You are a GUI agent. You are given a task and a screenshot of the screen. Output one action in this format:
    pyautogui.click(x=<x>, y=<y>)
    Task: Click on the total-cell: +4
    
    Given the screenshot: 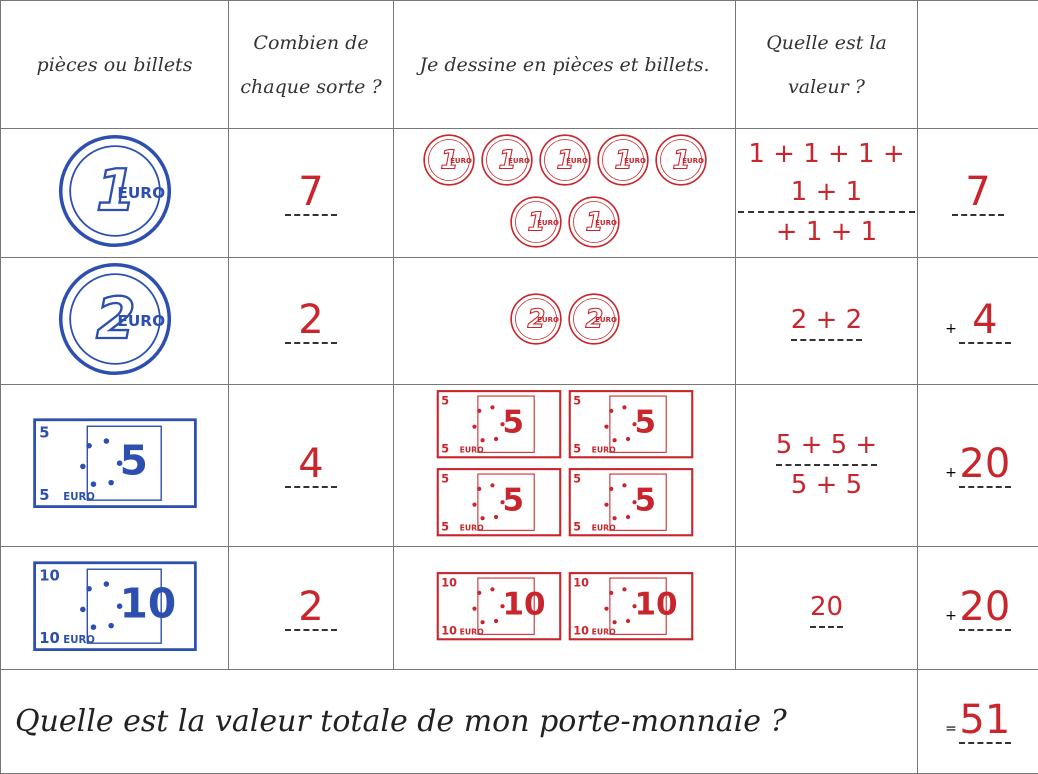 What is the action you would take?
    pyautogui.click(x=978, y=321)
    